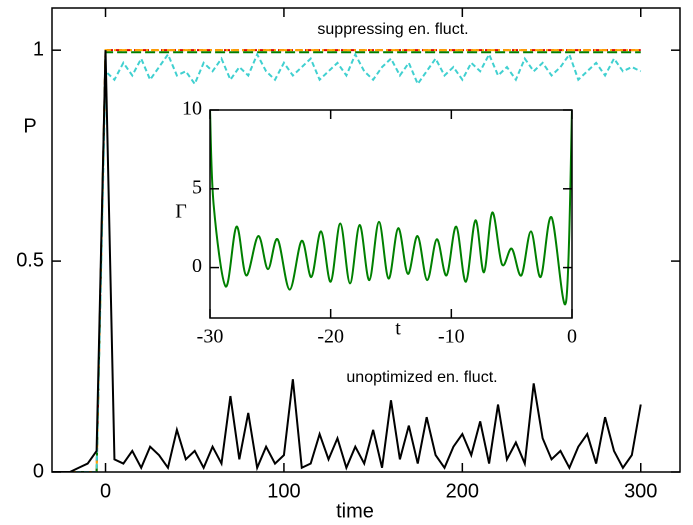 This screenshot has width=693, height=525. Describe the element at coordinates (330, 337) in the screenshot. I see `x-tick-label: -20` at that location.